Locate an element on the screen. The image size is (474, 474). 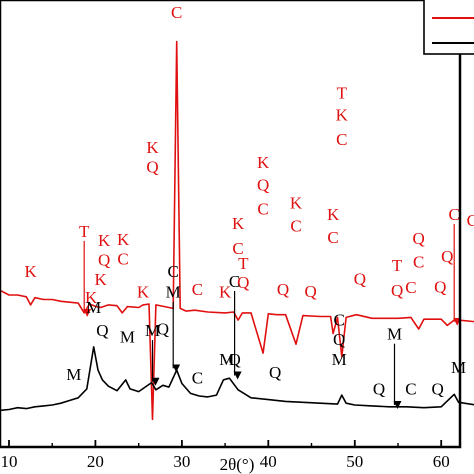
legend-box is located at coordinates (448, 27).